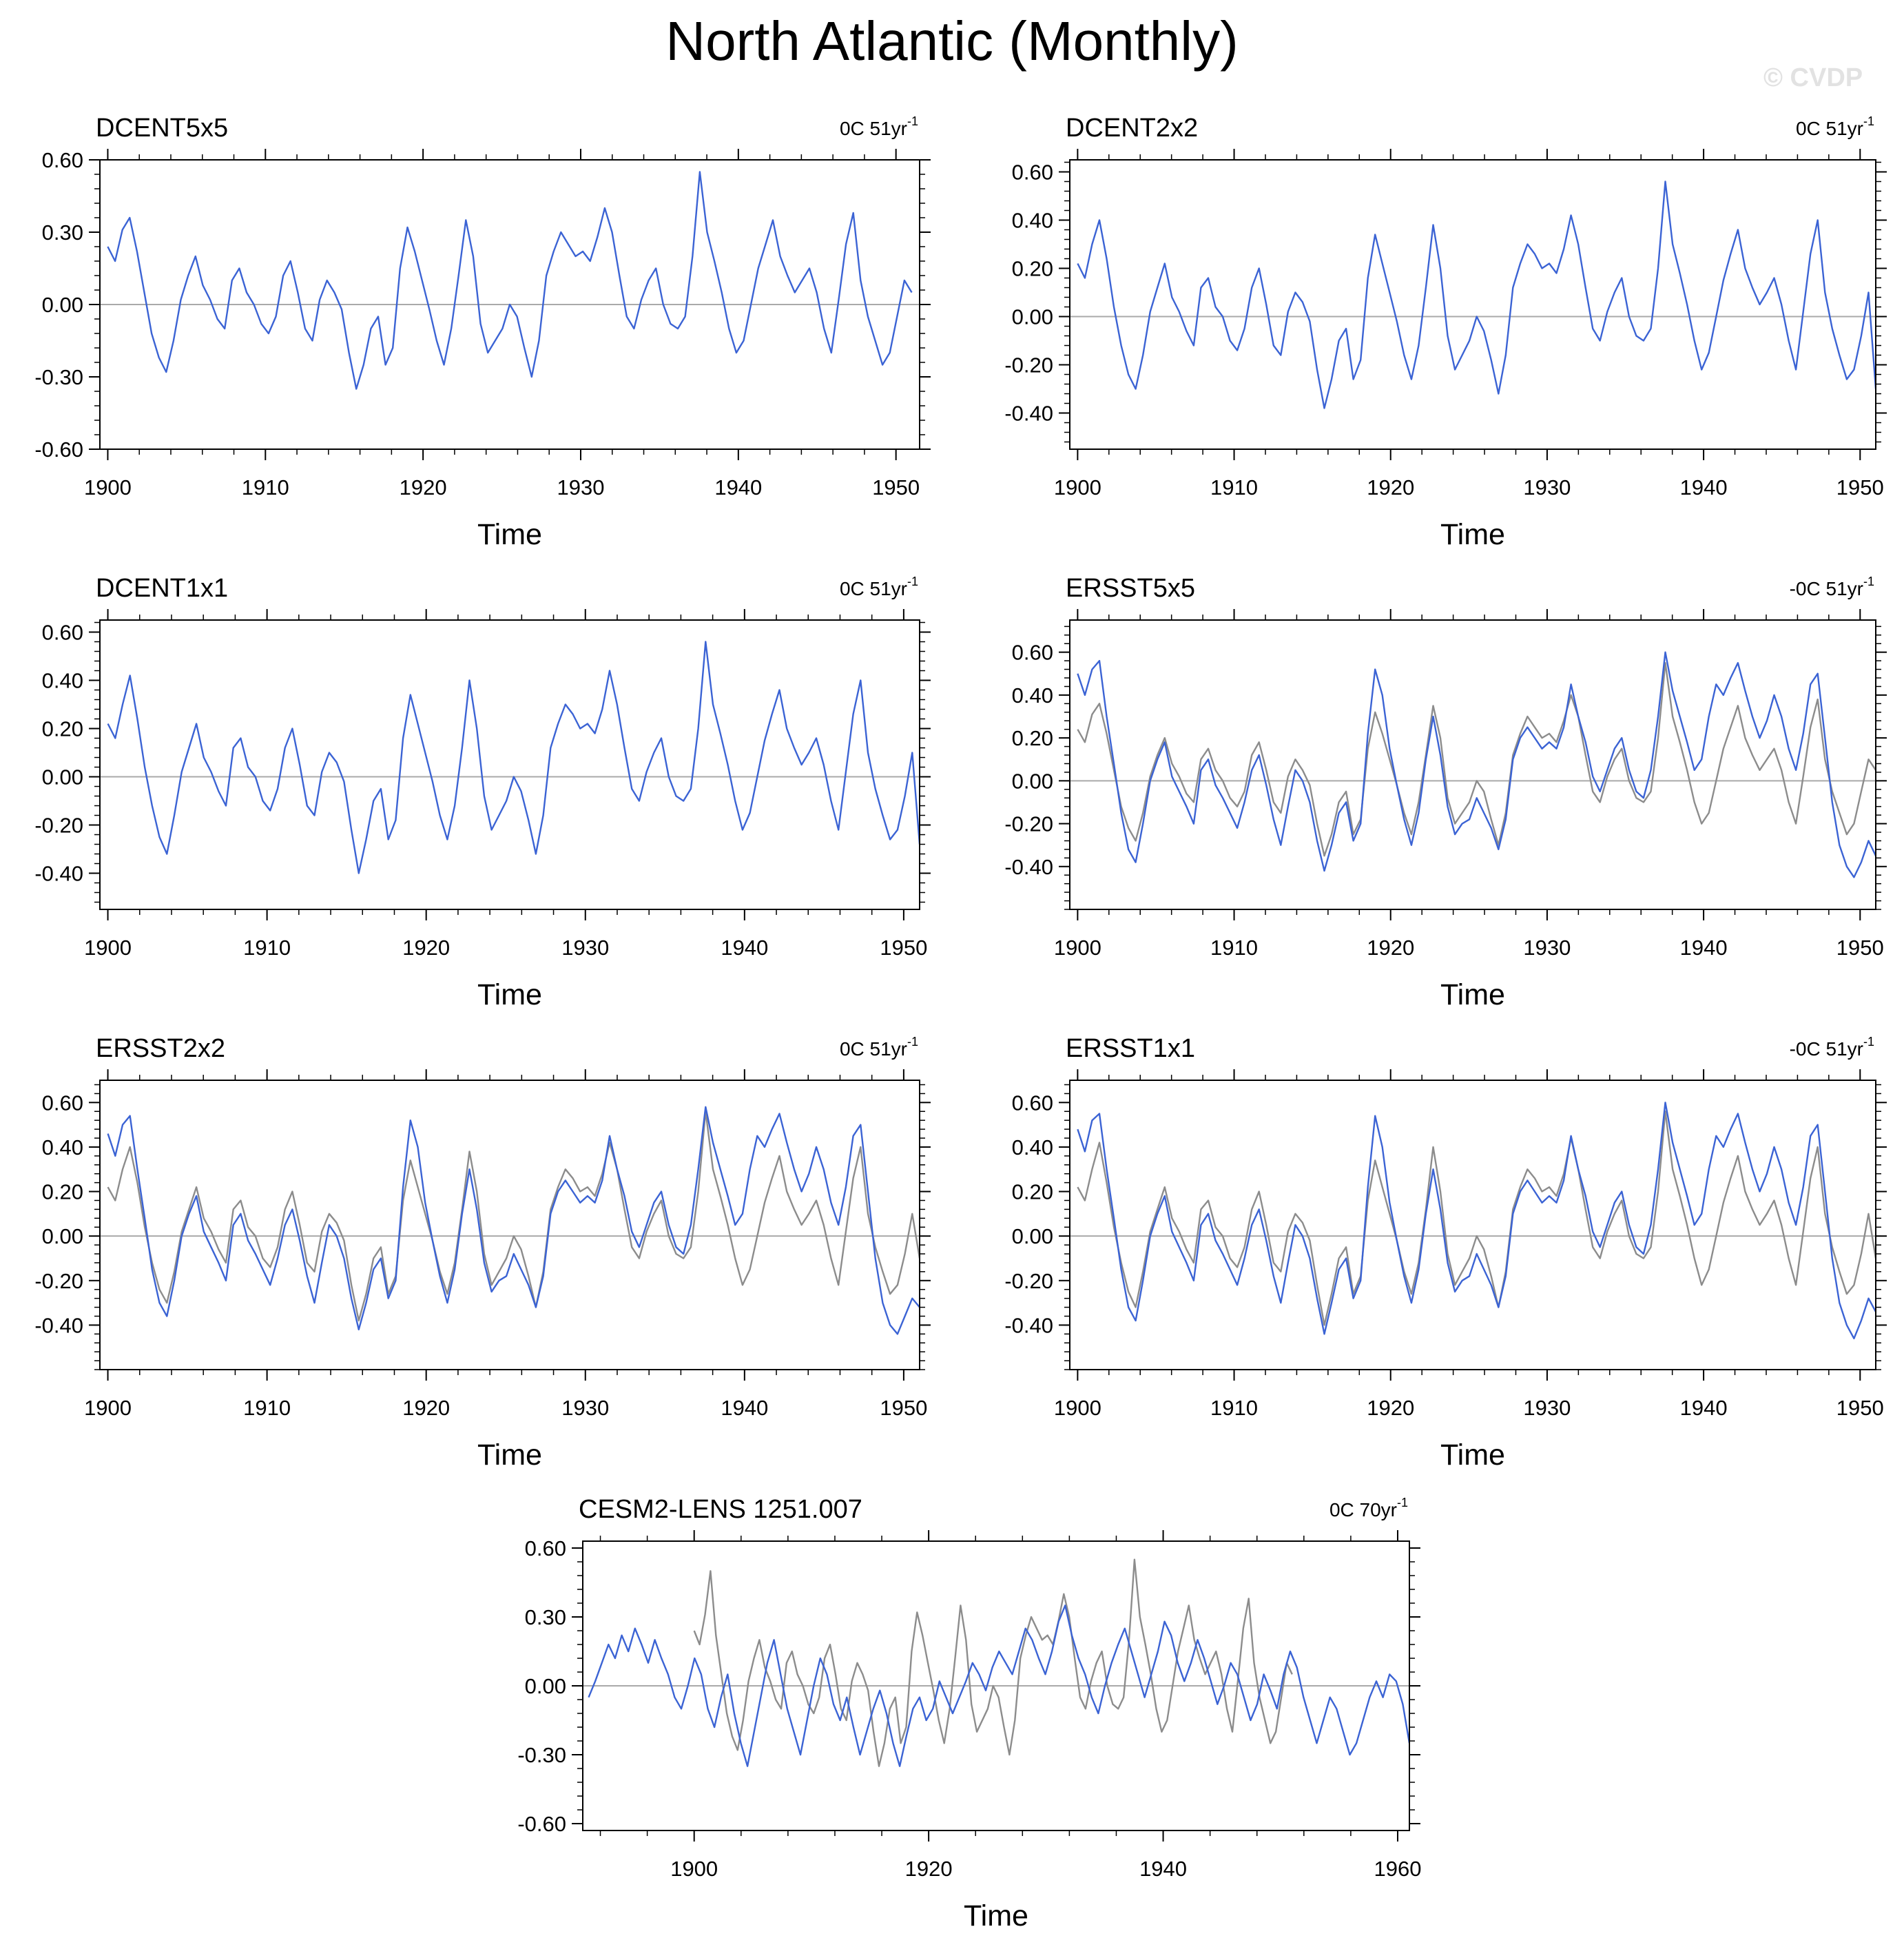  I want to click on x-tick-label: 1960, so click(1397, 1869).